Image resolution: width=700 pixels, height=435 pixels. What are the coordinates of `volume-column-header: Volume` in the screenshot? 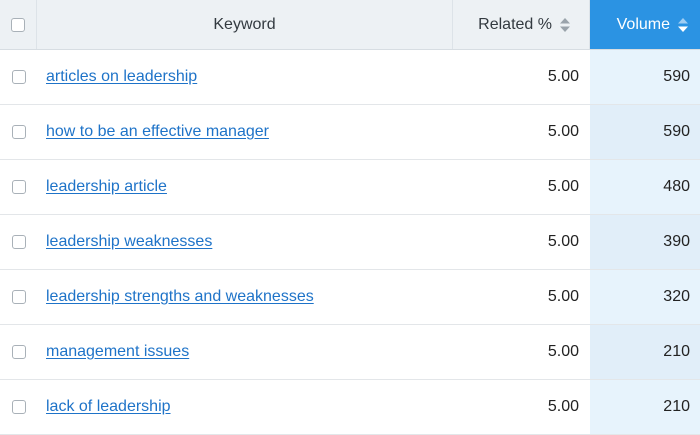 It's located at (645, 24).